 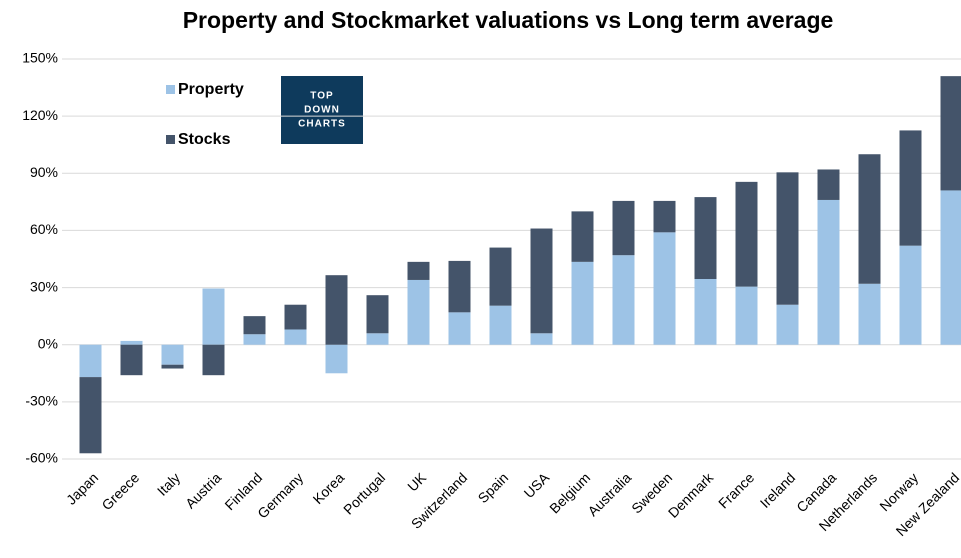 I want to click on x-tick-label: Denmark, so click(x=691, y=495).